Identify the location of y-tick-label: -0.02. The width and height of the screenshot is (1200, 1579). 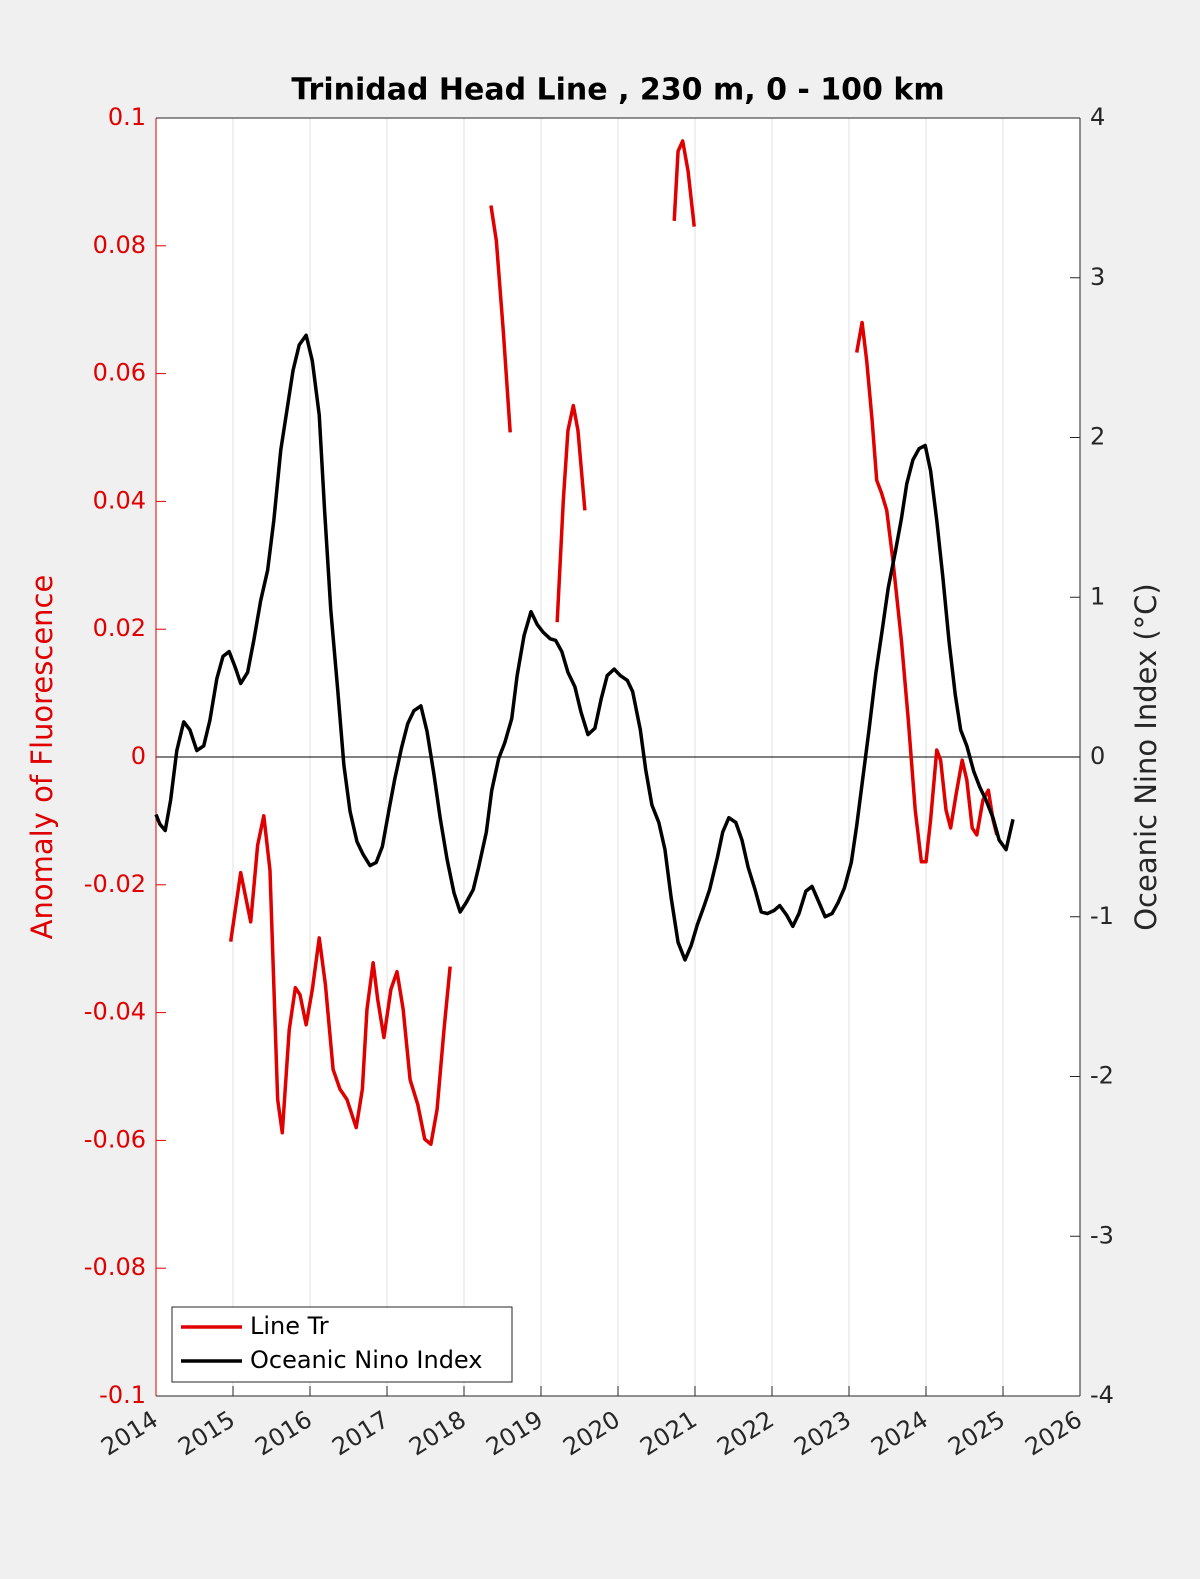
(115, 884).